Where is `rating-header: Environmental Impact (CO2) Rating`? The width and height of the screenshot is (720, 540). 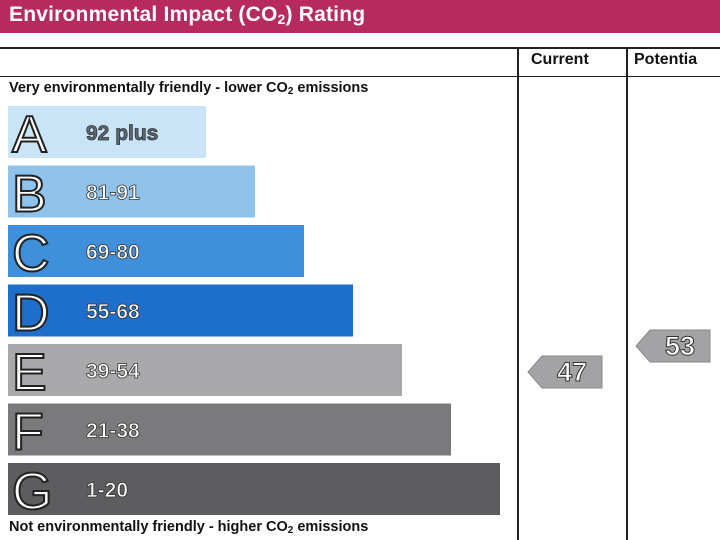 rating-header: Environmental Impact (CO2) Rating is located at coordinates (360, 16).